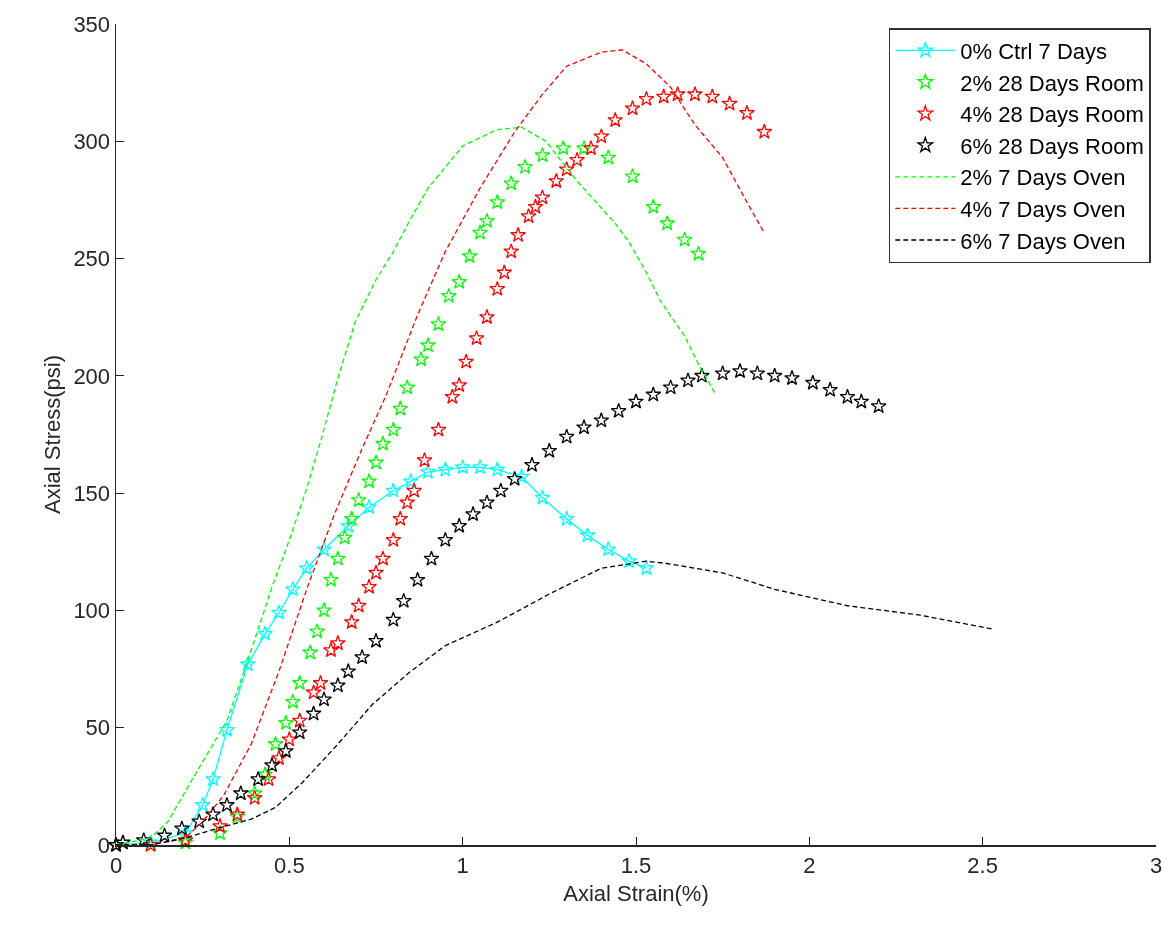 The width and height of the screenshot is (1174, 942). What do you see at coordinates (636, 865) in the screenshot?
I see `x-tick-label: 1.5` at bounding box center [636, 865].